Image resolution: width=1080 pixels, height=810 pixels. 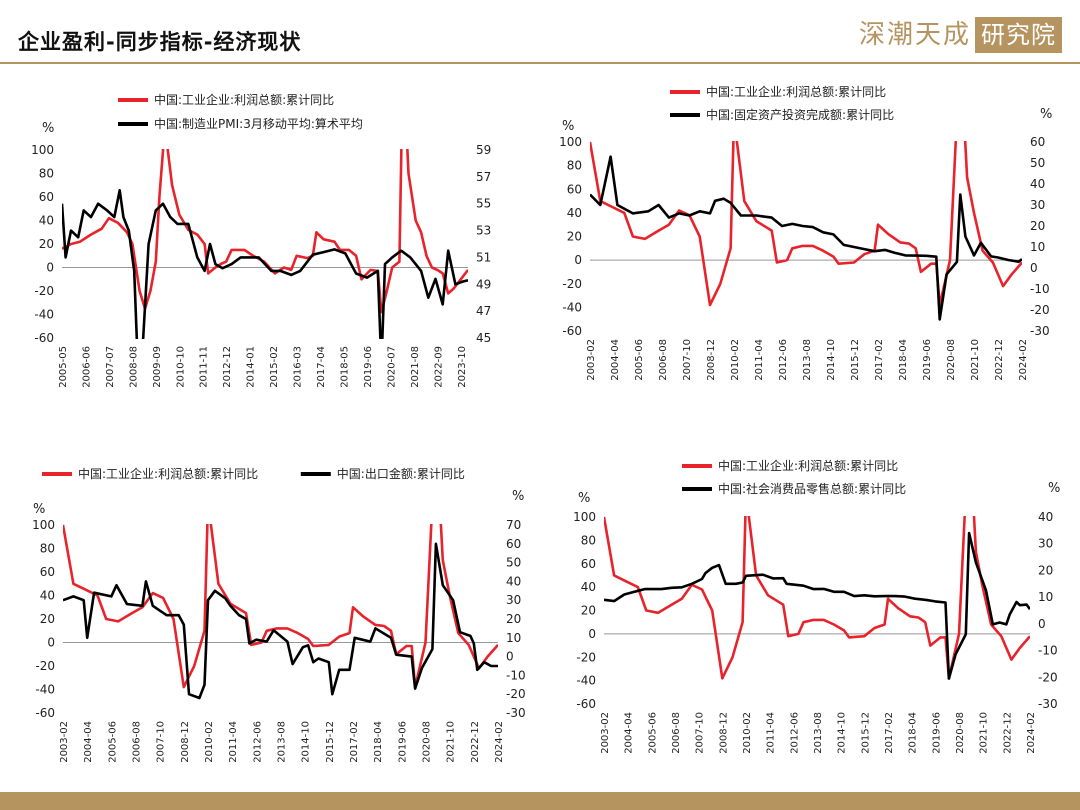 What do you see at coordinates (344, 367) in the screenshot?
I see `x-tick-label: 2018-05` at bounding box center [344, 367].